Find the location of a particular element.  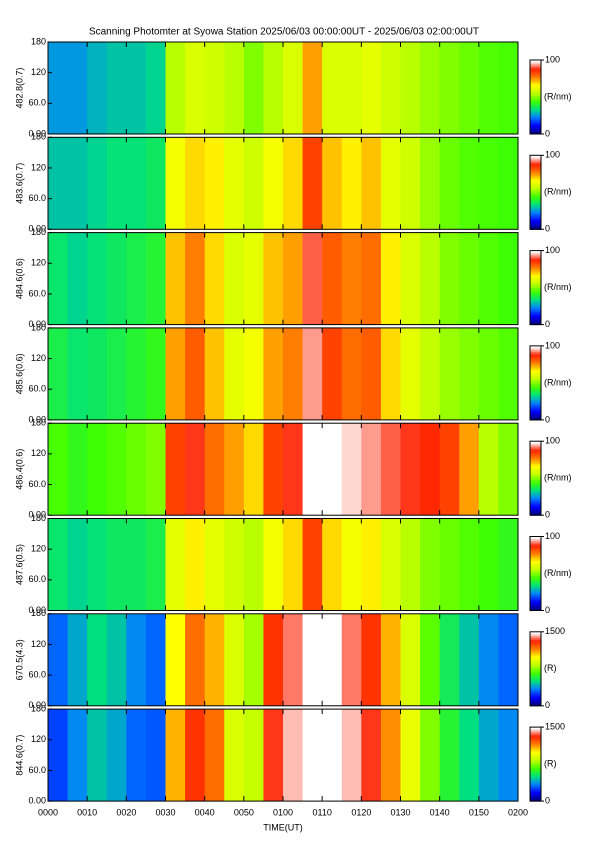

colorbar-tick-label: 0 is located at coordinates (547, 133).